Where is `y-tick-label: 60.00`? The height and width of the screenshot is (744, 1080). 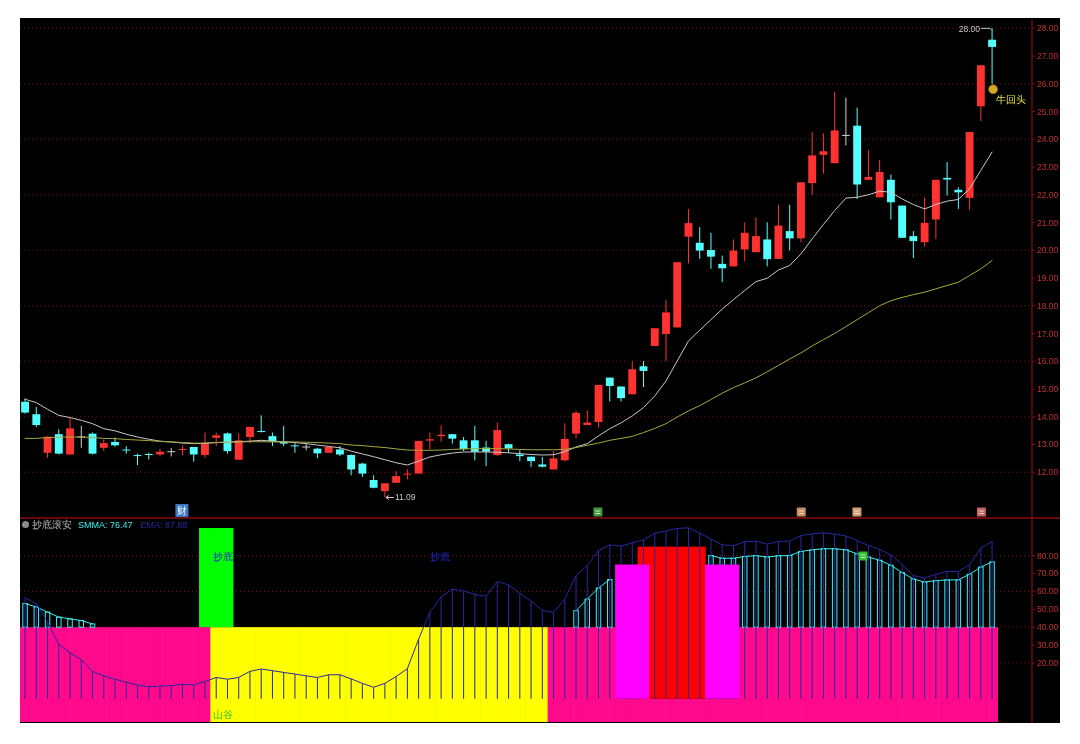 y-tick-label: 60.00 is located at coordinates (1048, 591).